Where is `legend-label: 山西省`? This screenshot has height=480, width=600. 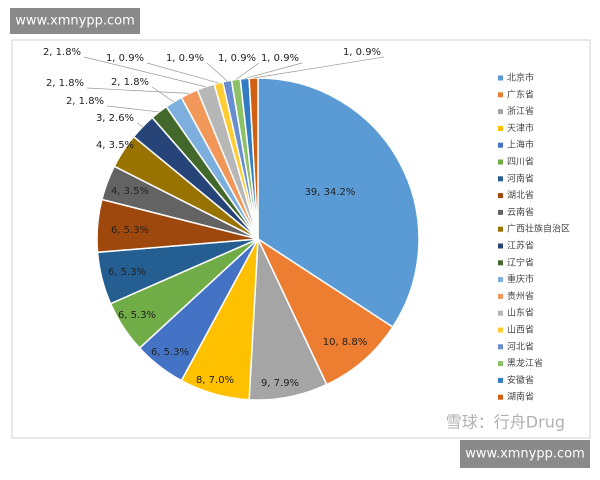
legend-label: 山西省 is located at coordinates (520, 330).